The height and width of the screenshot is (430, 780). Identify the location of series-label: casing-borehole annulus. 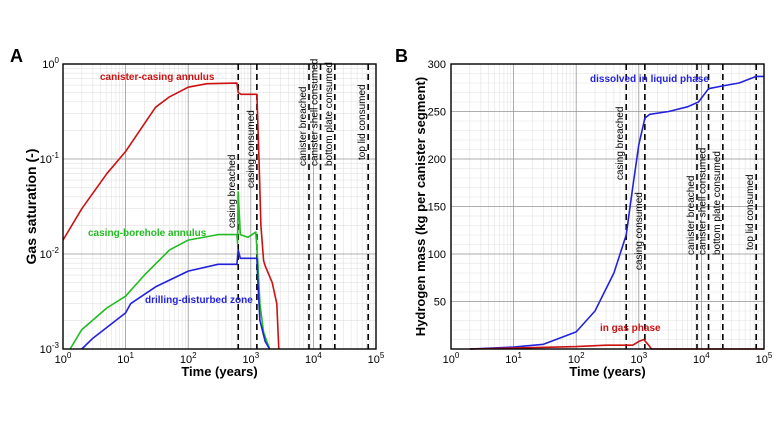
(147, 233).